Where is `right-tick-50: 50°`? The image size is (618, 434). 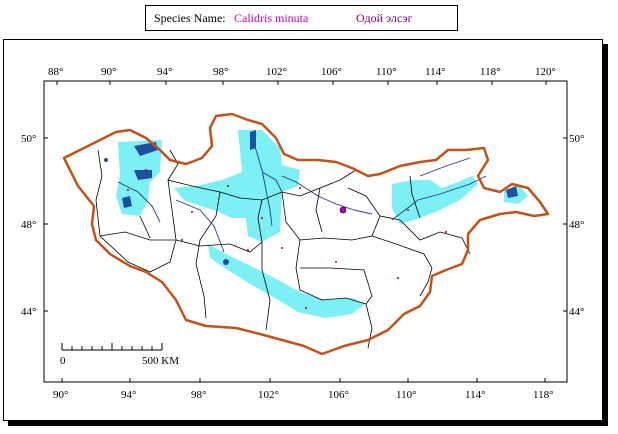
right-tick-50: 50° is located at coordinates (576, 139).